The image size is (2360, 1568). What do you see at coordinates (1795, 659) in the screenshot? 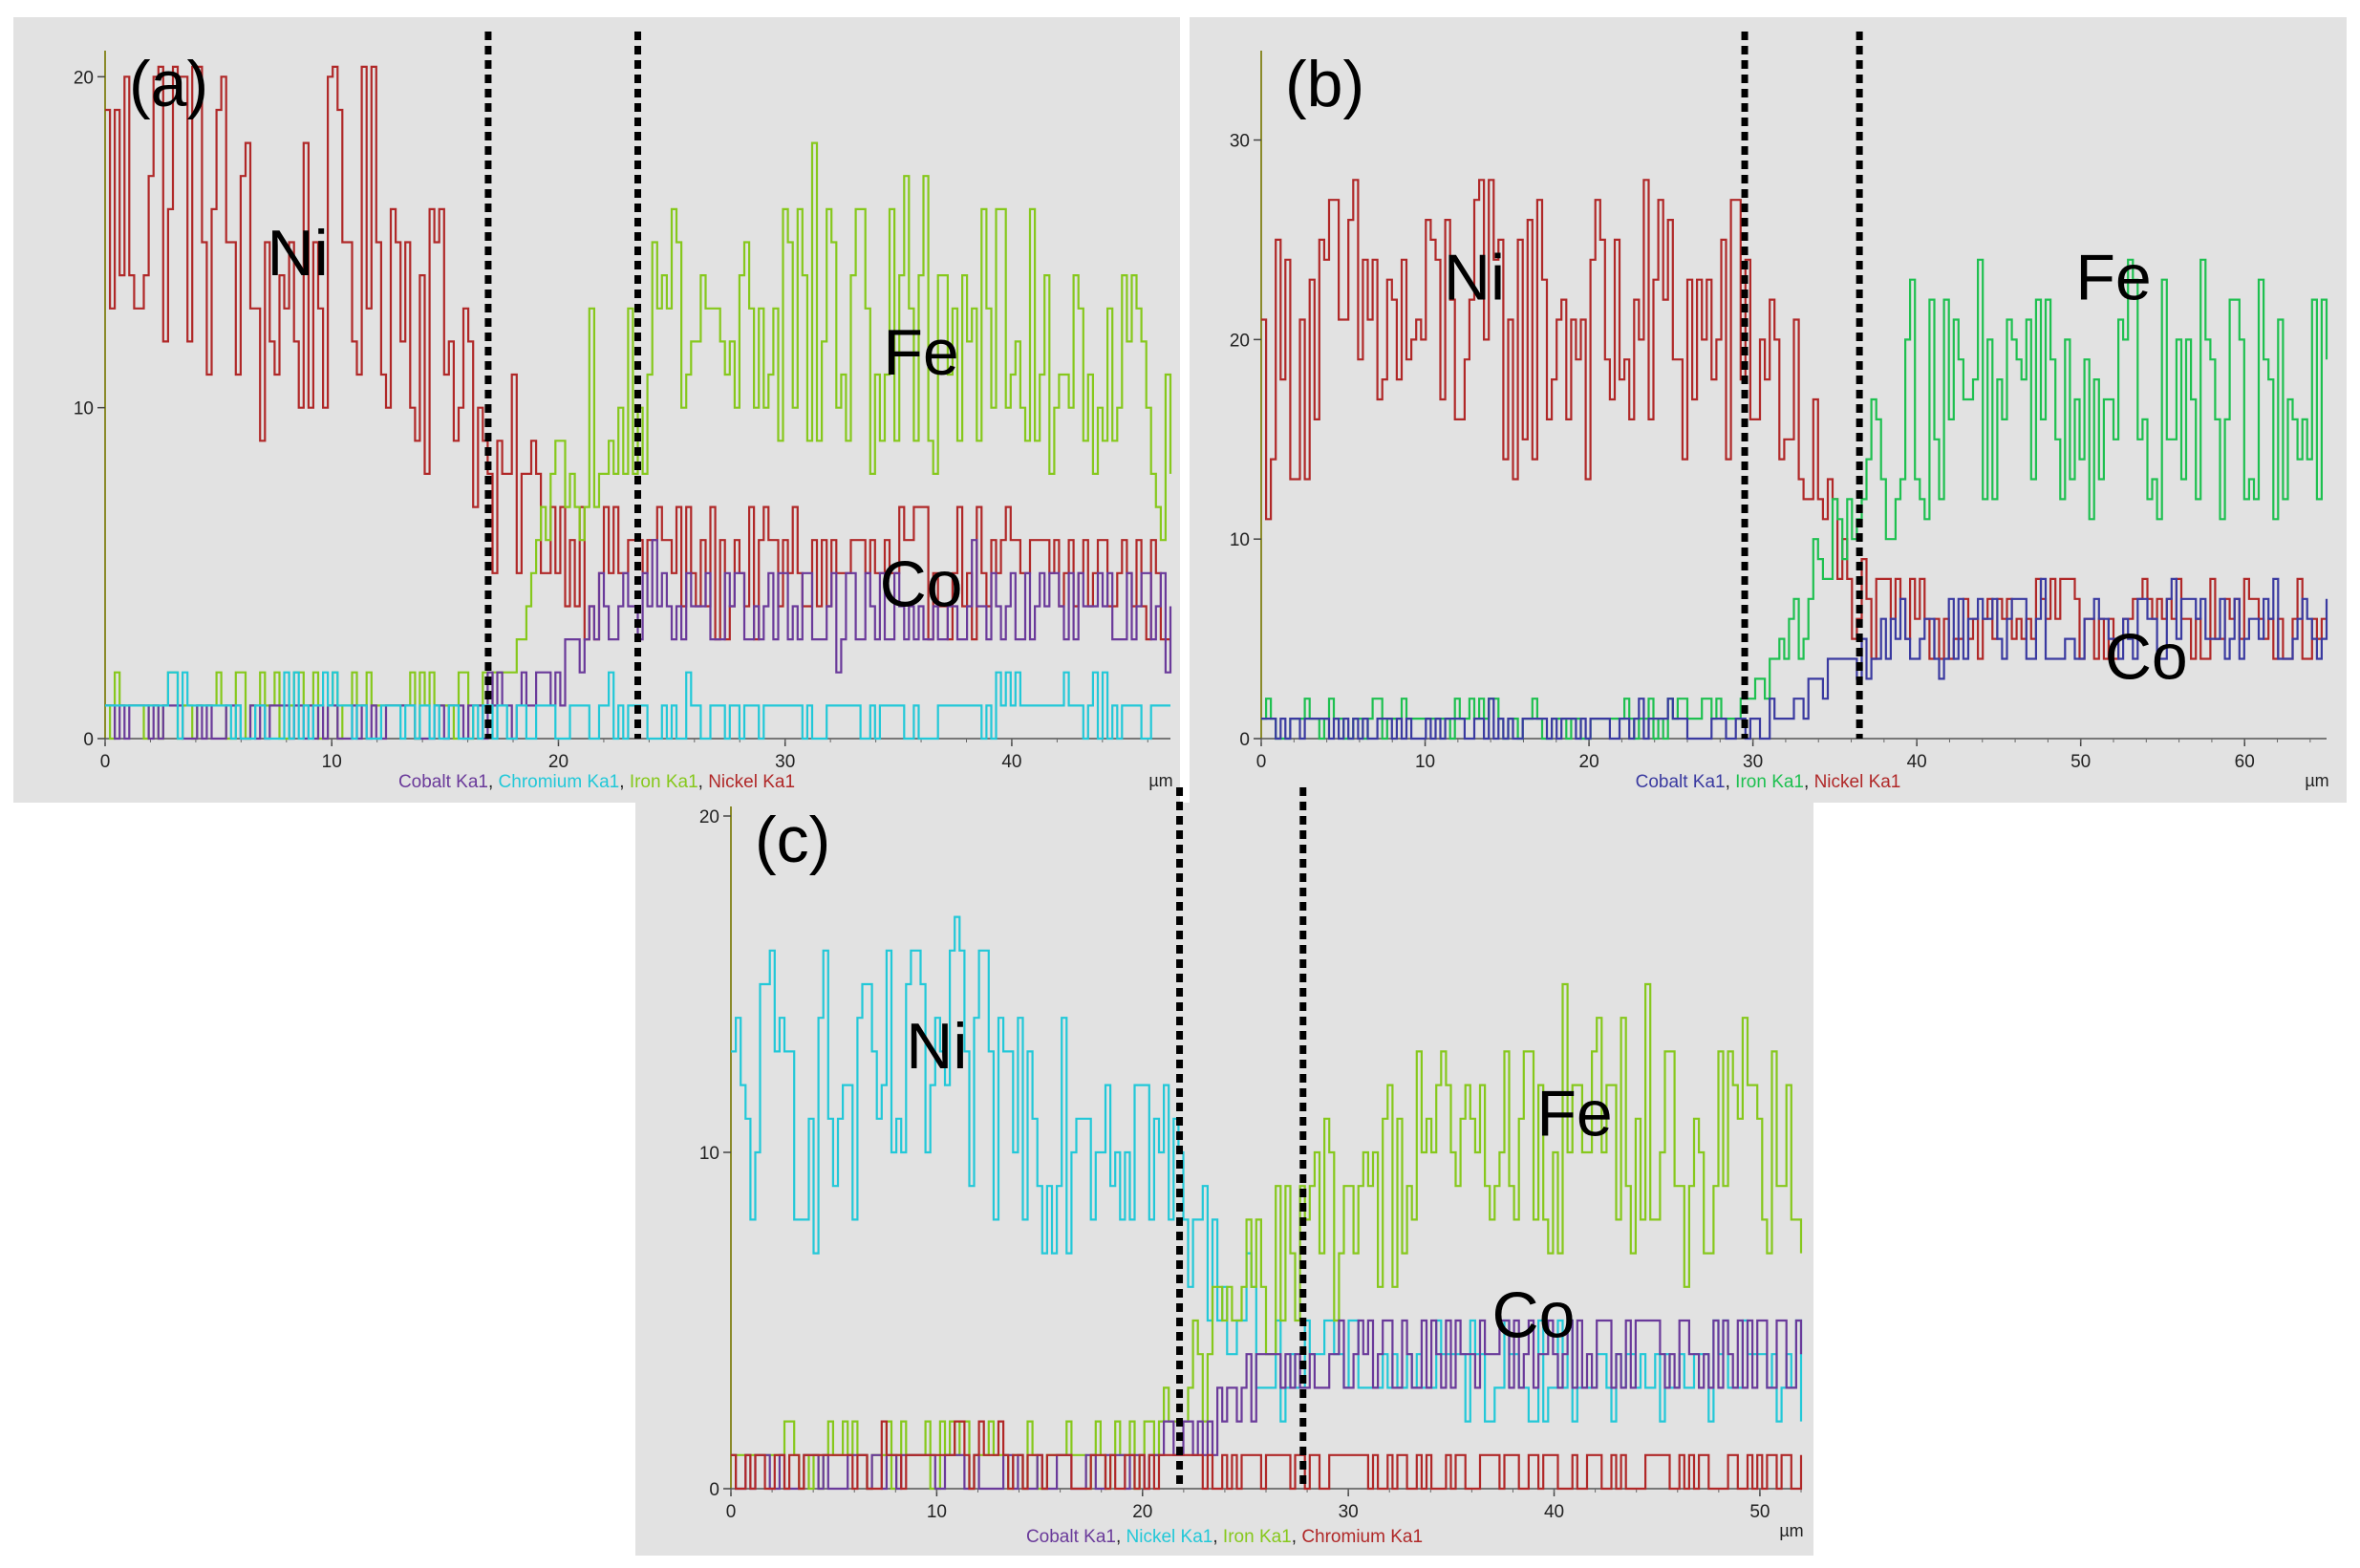
I see `series-line-cobalt-ka1` at bounding box center [1795, 659].